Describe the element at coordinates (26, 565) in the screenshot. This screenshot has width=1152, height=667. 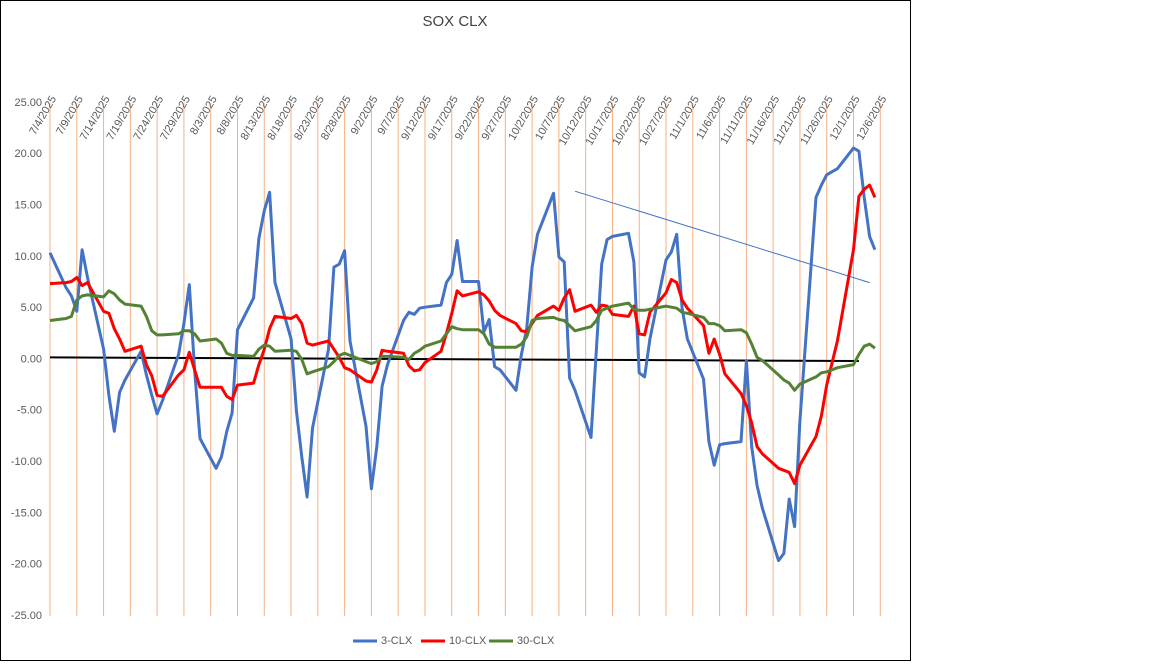
I see `y-tick-label: -20.00` at that location.